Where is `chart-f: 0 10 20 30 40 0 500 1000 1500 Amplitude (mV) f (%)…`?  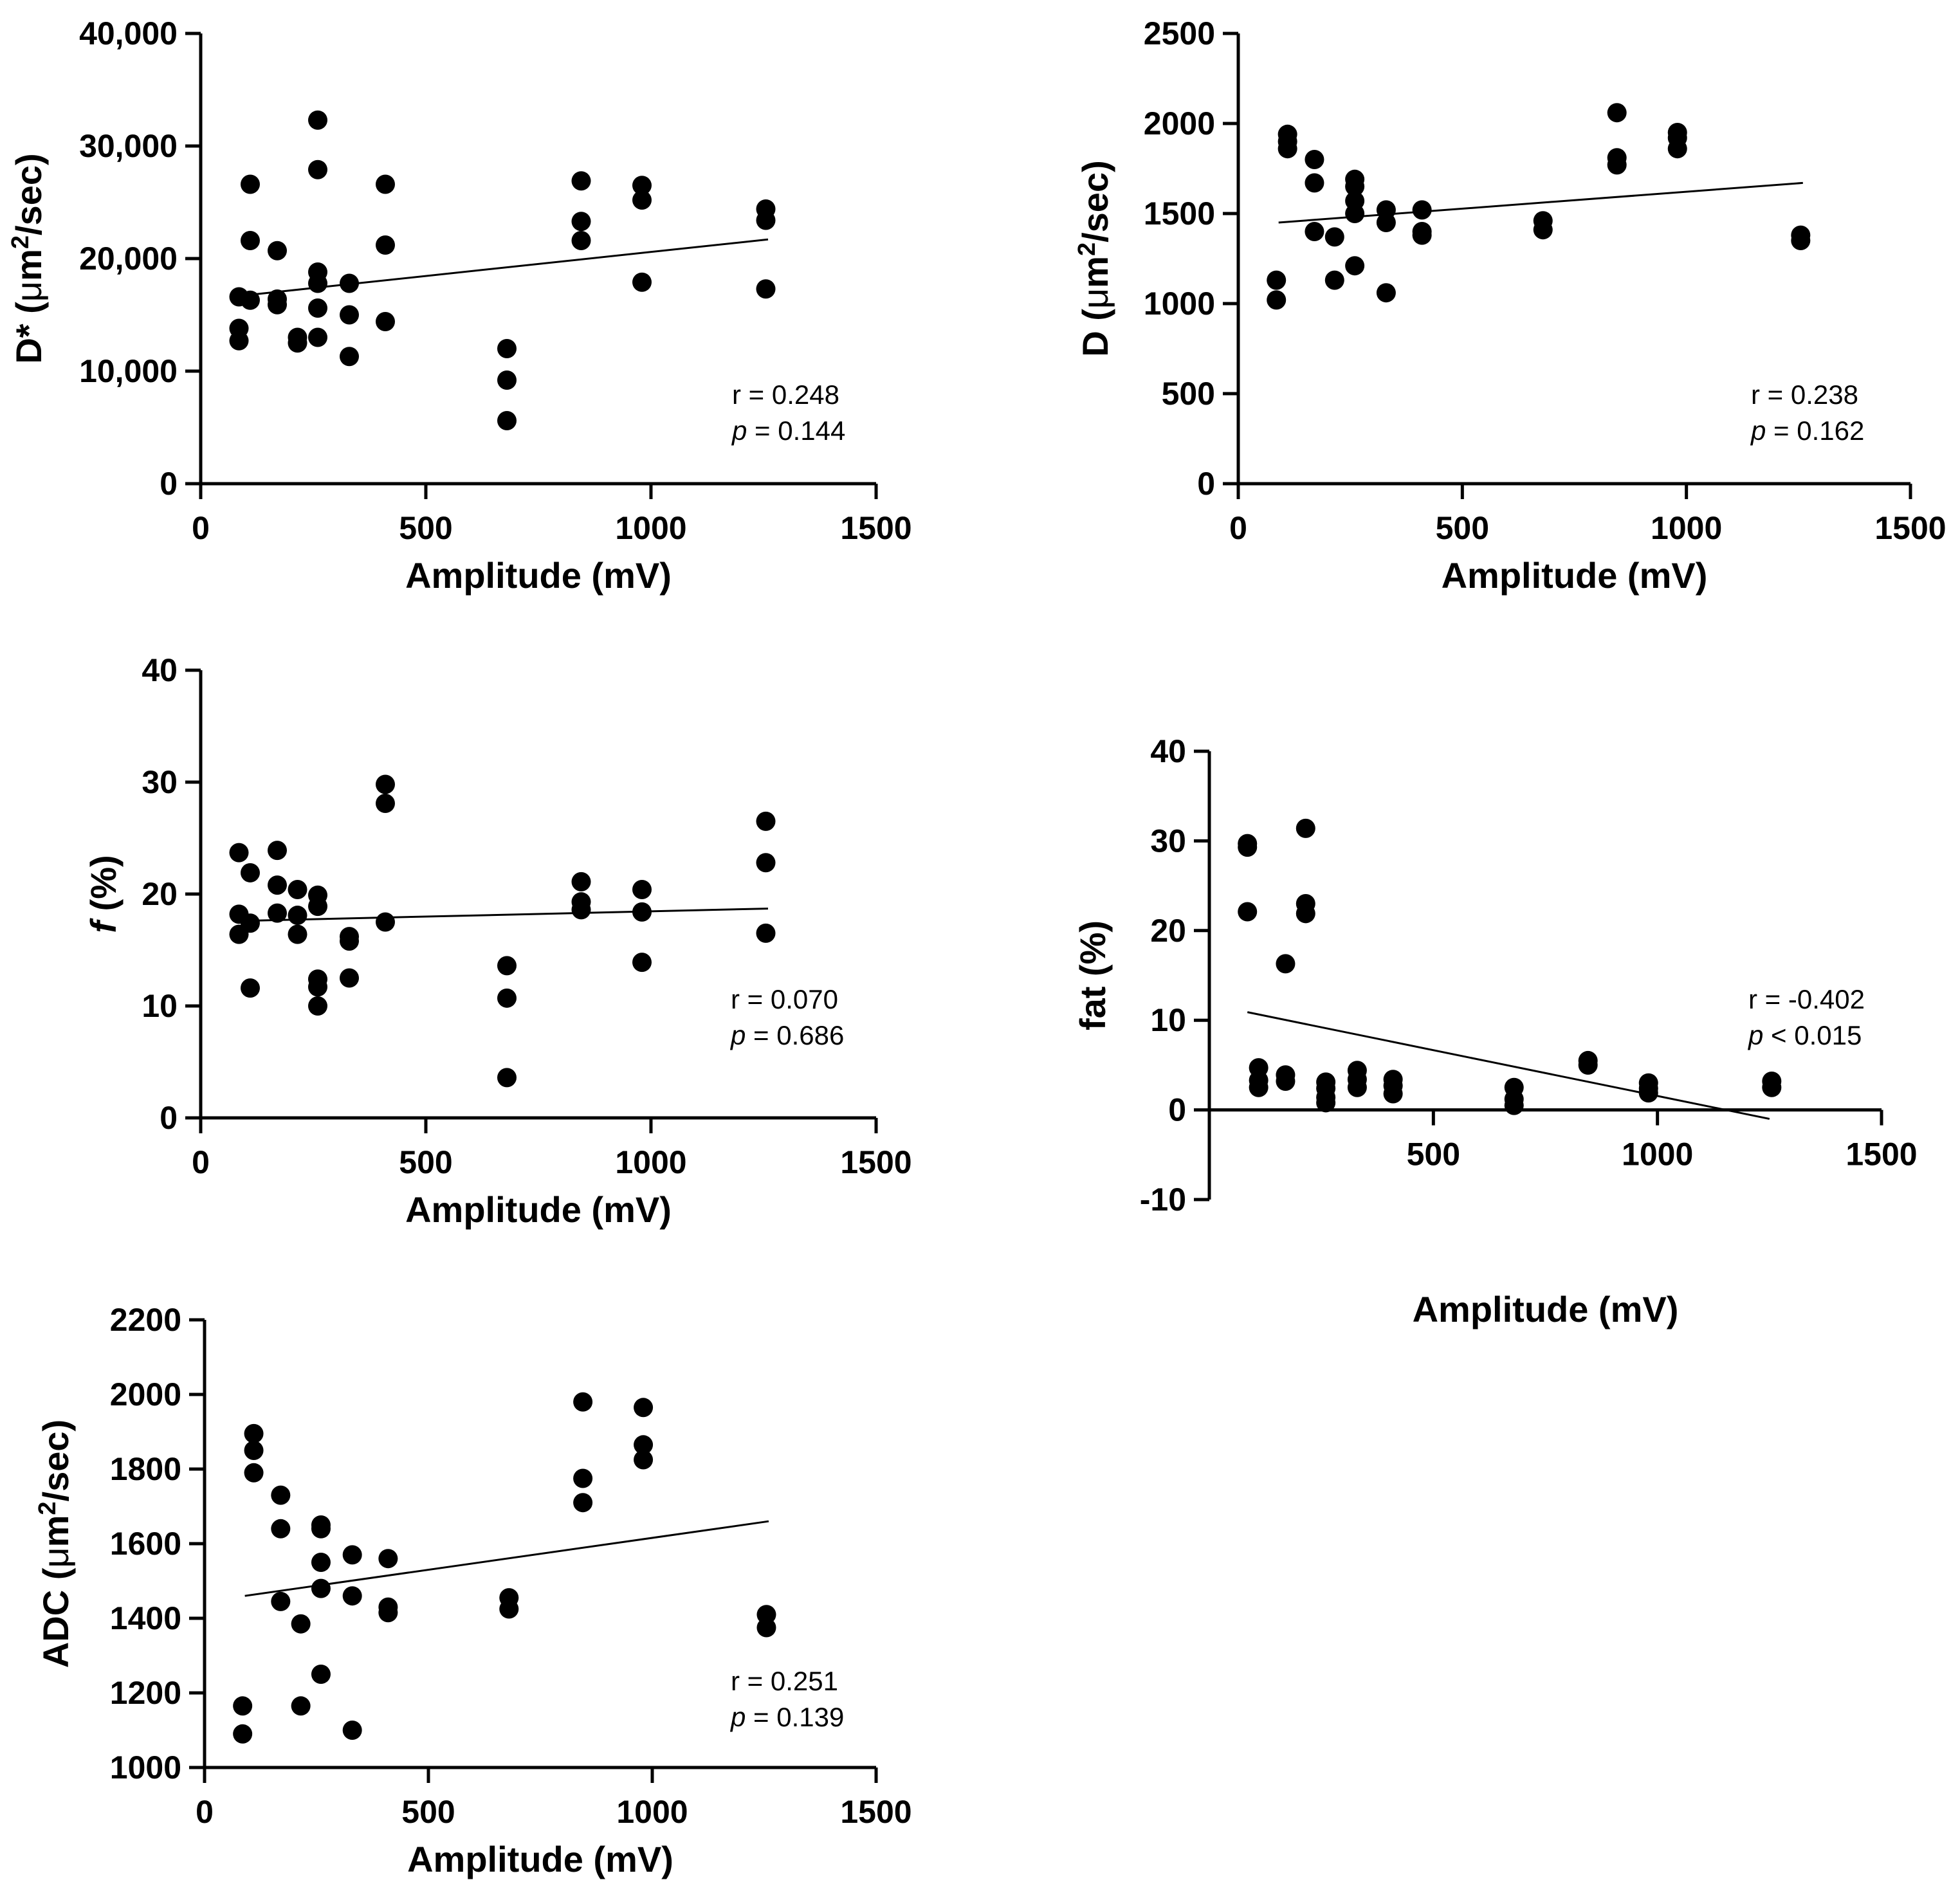 chart-f: 0 10 20 30 40 0 500 1000 1500 Amplitude (mV) f (%)… is located at coordinates (497, 941).